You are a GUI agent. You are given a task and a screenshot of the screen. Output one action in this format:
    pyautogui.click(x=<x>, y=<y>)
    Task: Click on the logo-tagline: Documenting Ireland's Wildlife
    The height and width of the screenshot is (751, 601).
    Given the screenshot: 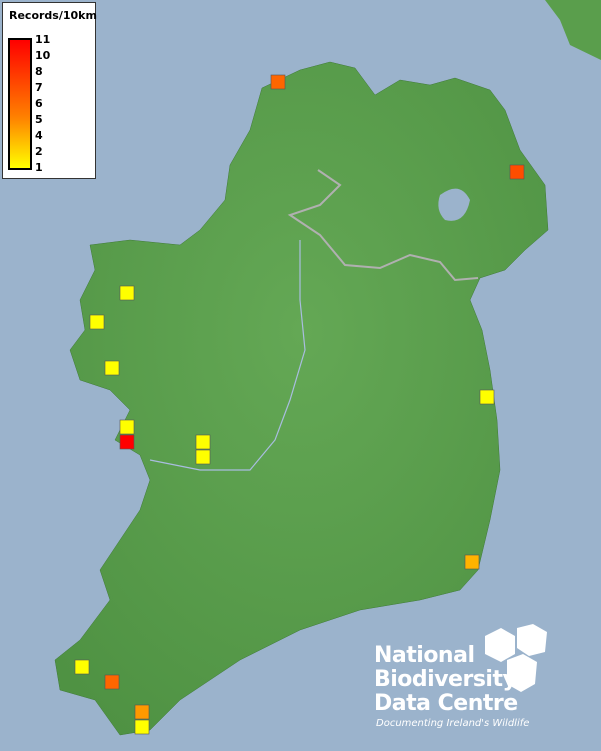 What is the action you would take?
    pyautogui.click(x=453, y=723)
    